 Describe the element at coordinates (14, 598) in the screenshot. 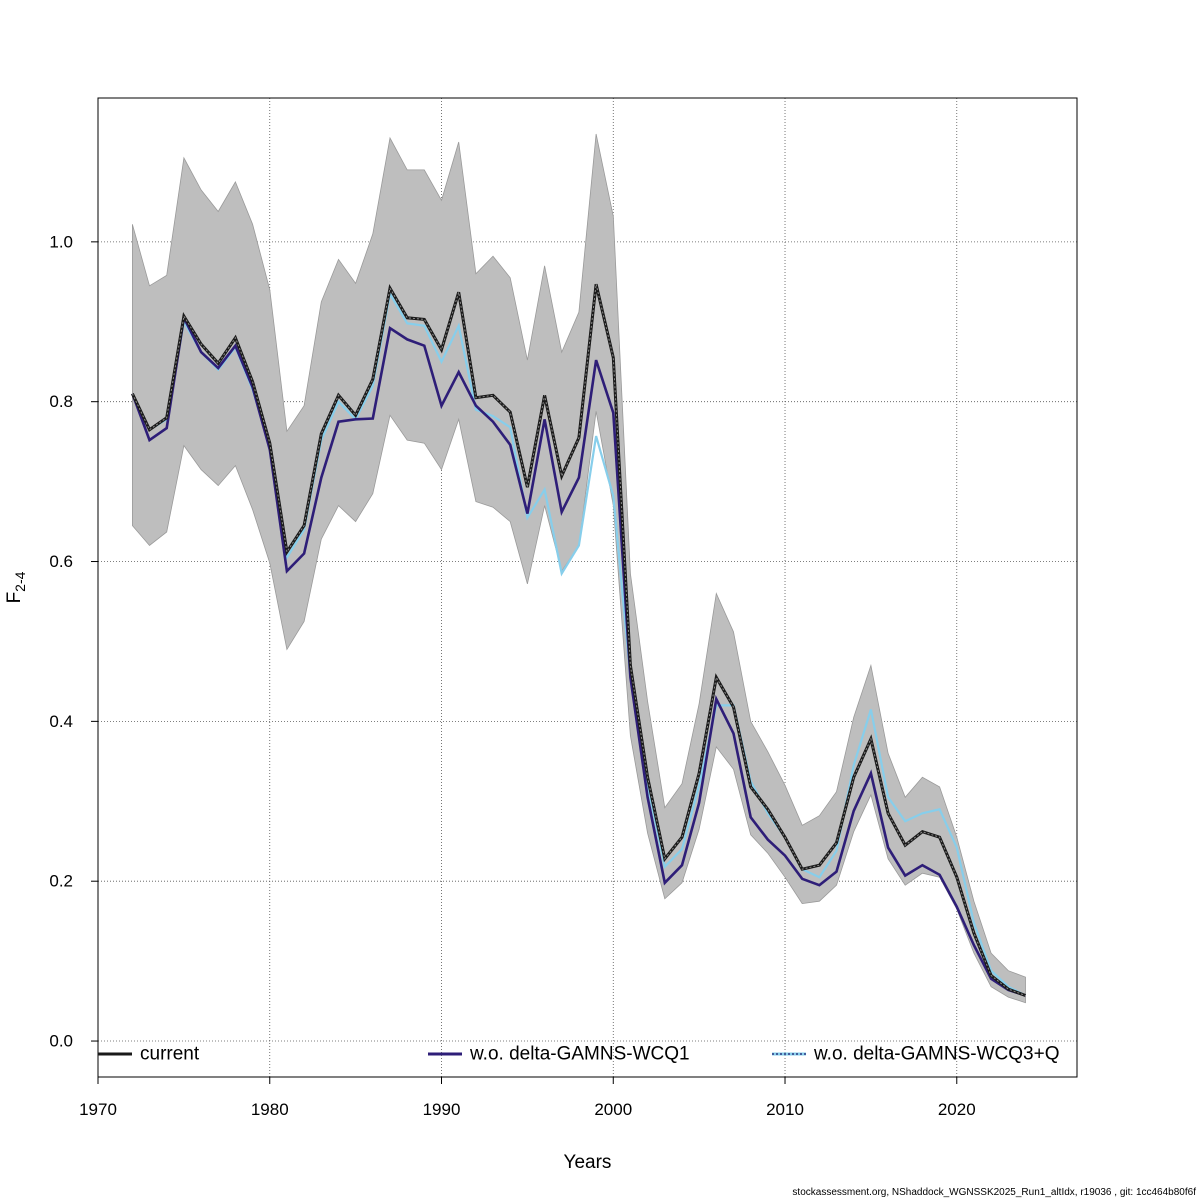

I see `y-axis-title-main: F` at that location.